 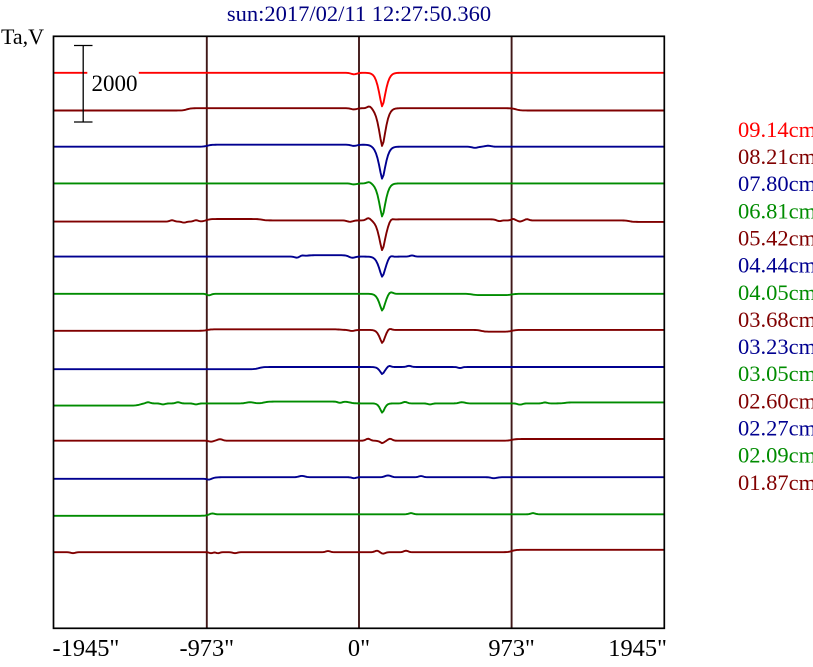 I want to click on svg-text: 08.21cm, so click(x=775, y=156).